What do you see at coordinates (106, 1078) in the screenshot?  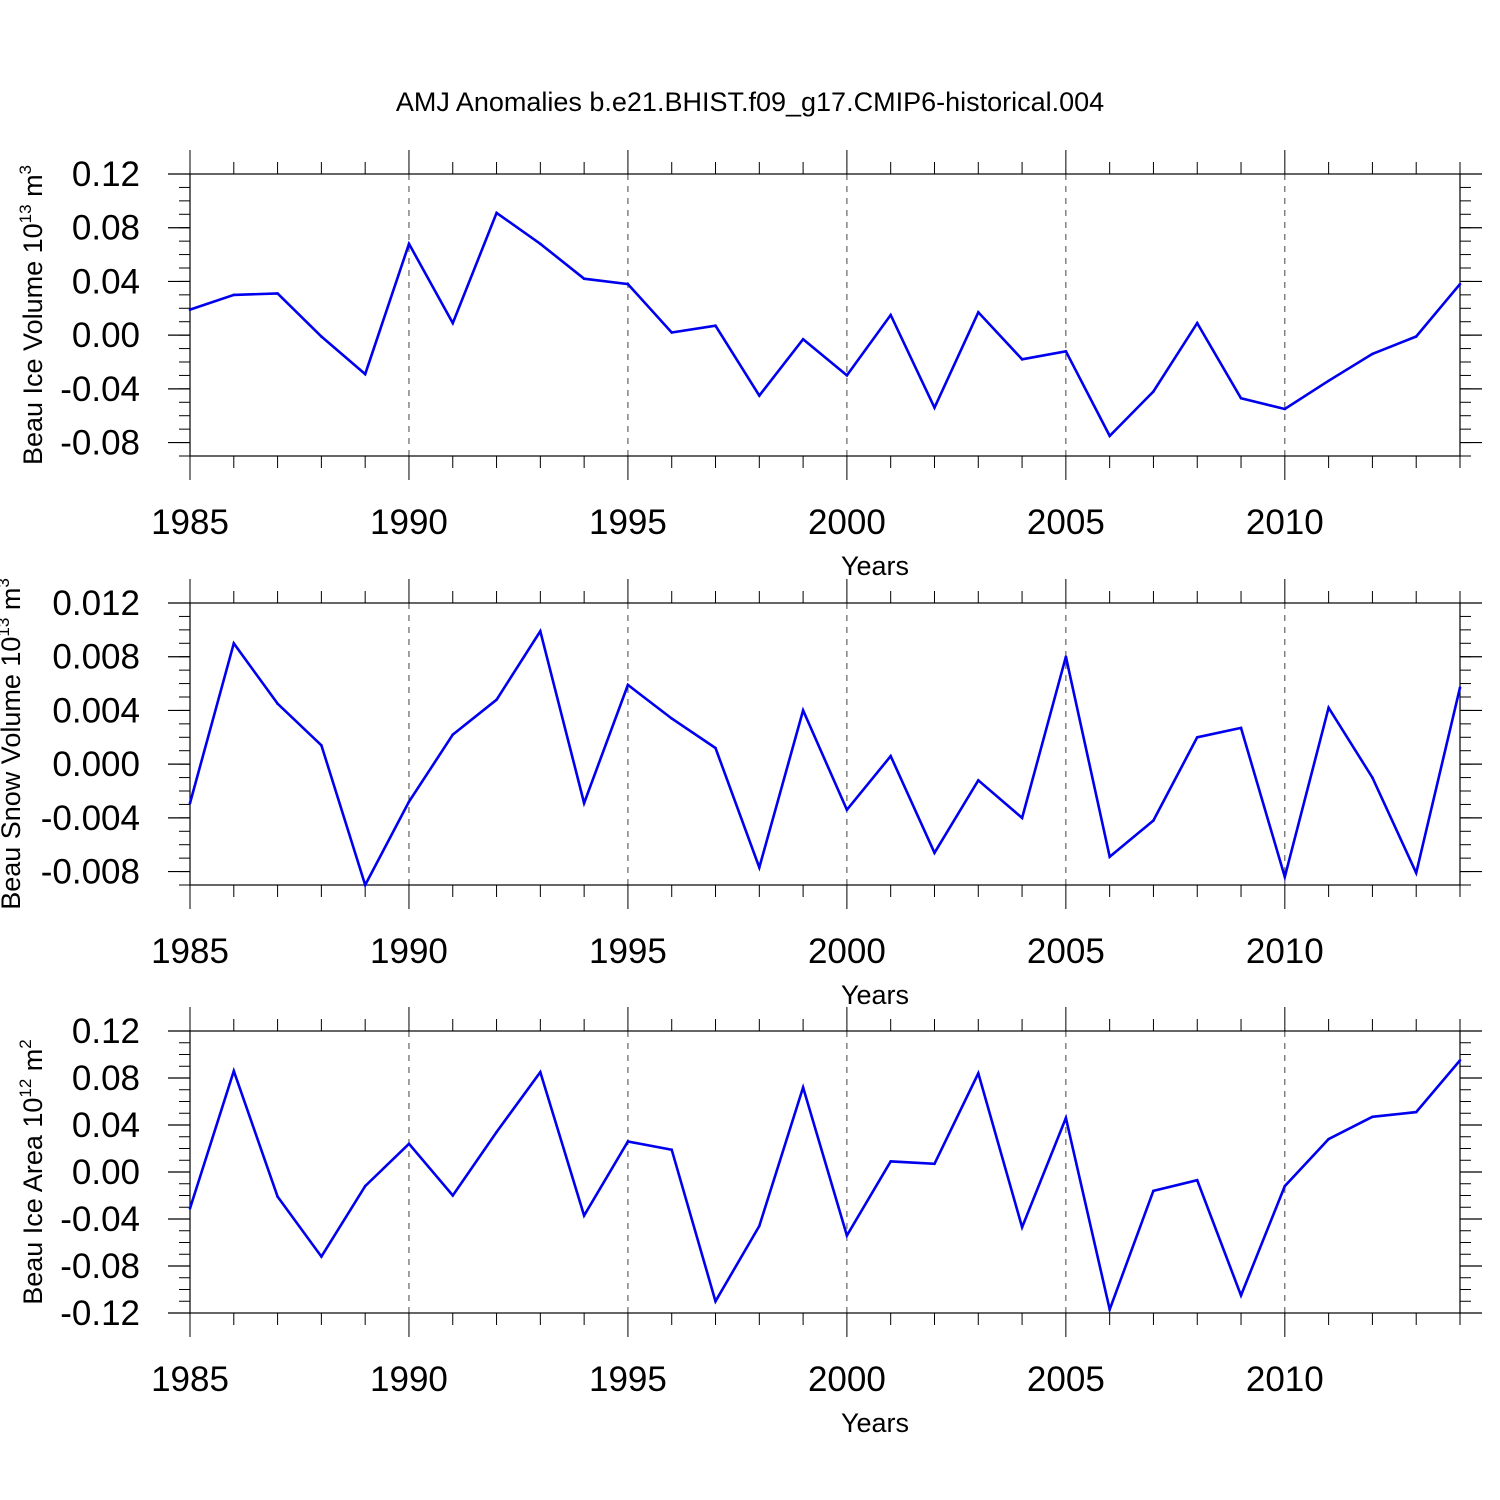 I see `y-tick-label: 0.08` at bounding box center [106, 1078].